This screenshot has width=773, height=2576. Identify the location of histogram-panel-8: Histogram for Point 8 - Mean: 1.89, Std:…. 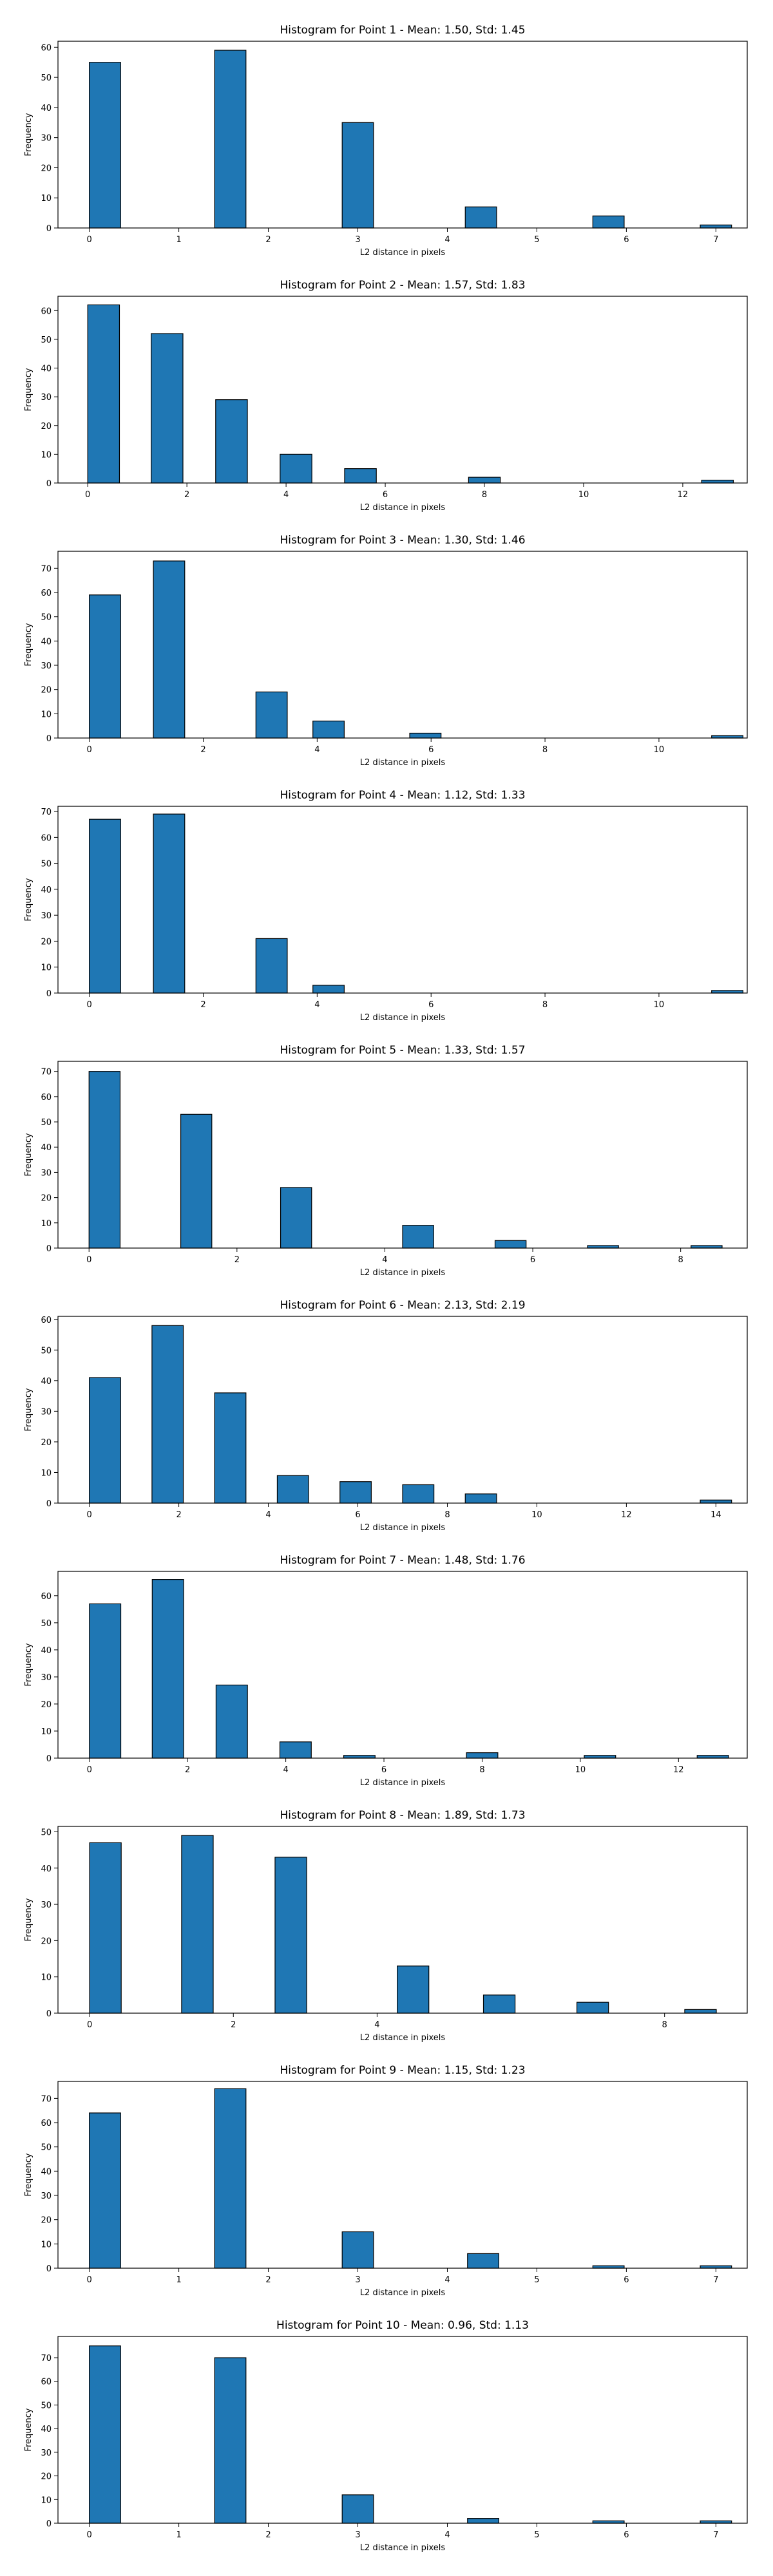
(386, 1926).